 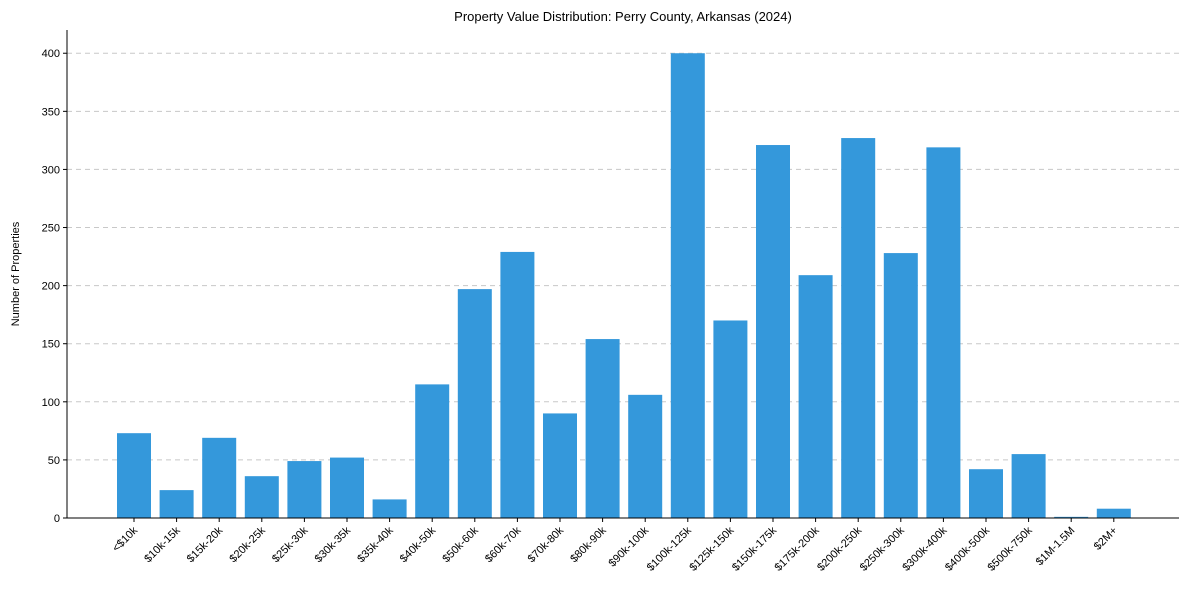 What do you see at coordinates (162, 544) in the screenshot?
I see `x-tick-label: $10k-15k` at bounding box center [162, 544].